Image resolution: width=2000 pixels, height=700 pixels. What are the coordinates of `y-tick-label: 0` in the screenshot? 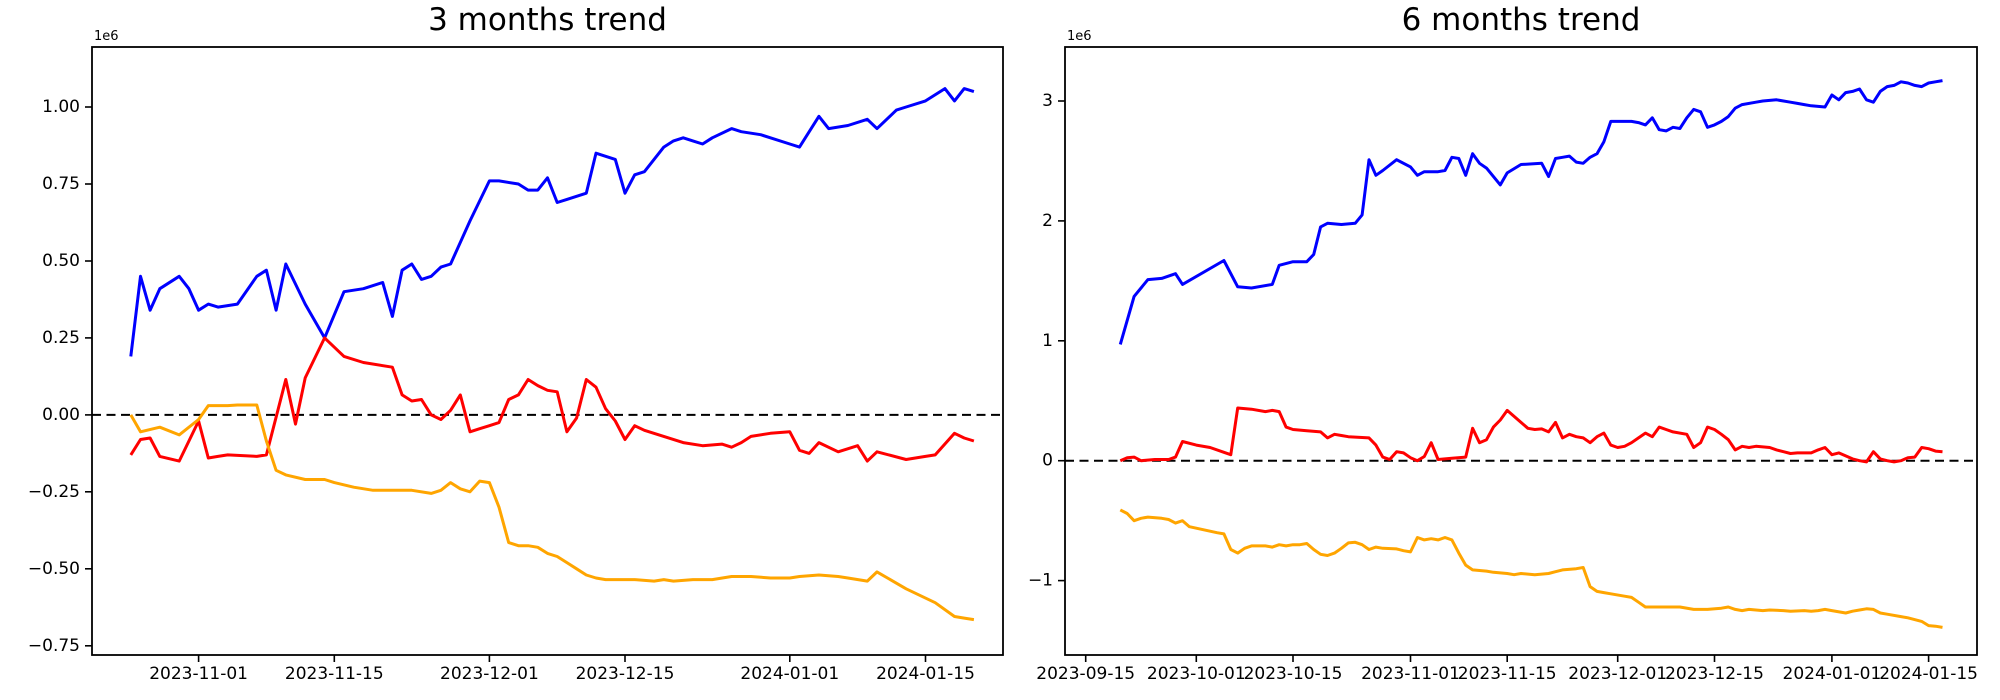 It's located at (1047, 461).